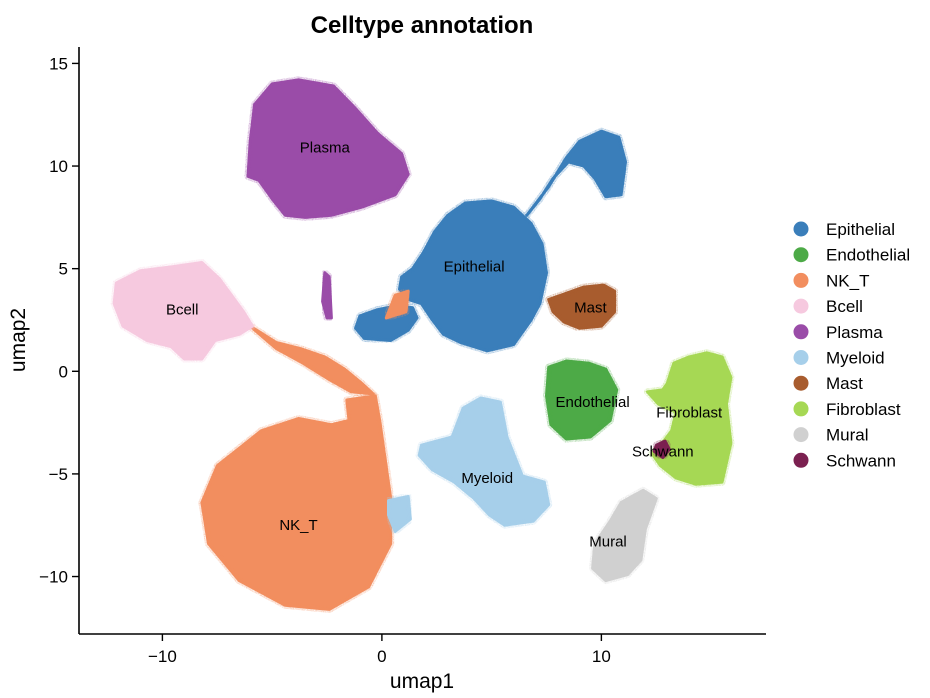  What do you see at coordinates (855, 358) in the screenshot?
I see `legend-label: Myeloid` at bounding box center [855, 358].